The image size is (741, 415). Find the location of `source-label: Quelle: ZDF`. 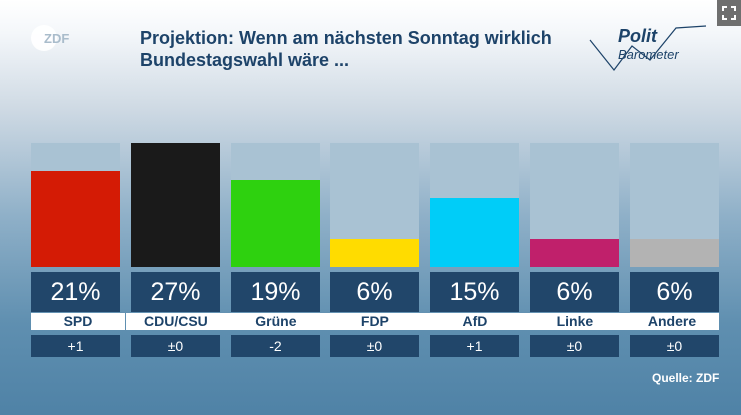

source-label: Quelle: ZDF is located at coordinates (686, 378).